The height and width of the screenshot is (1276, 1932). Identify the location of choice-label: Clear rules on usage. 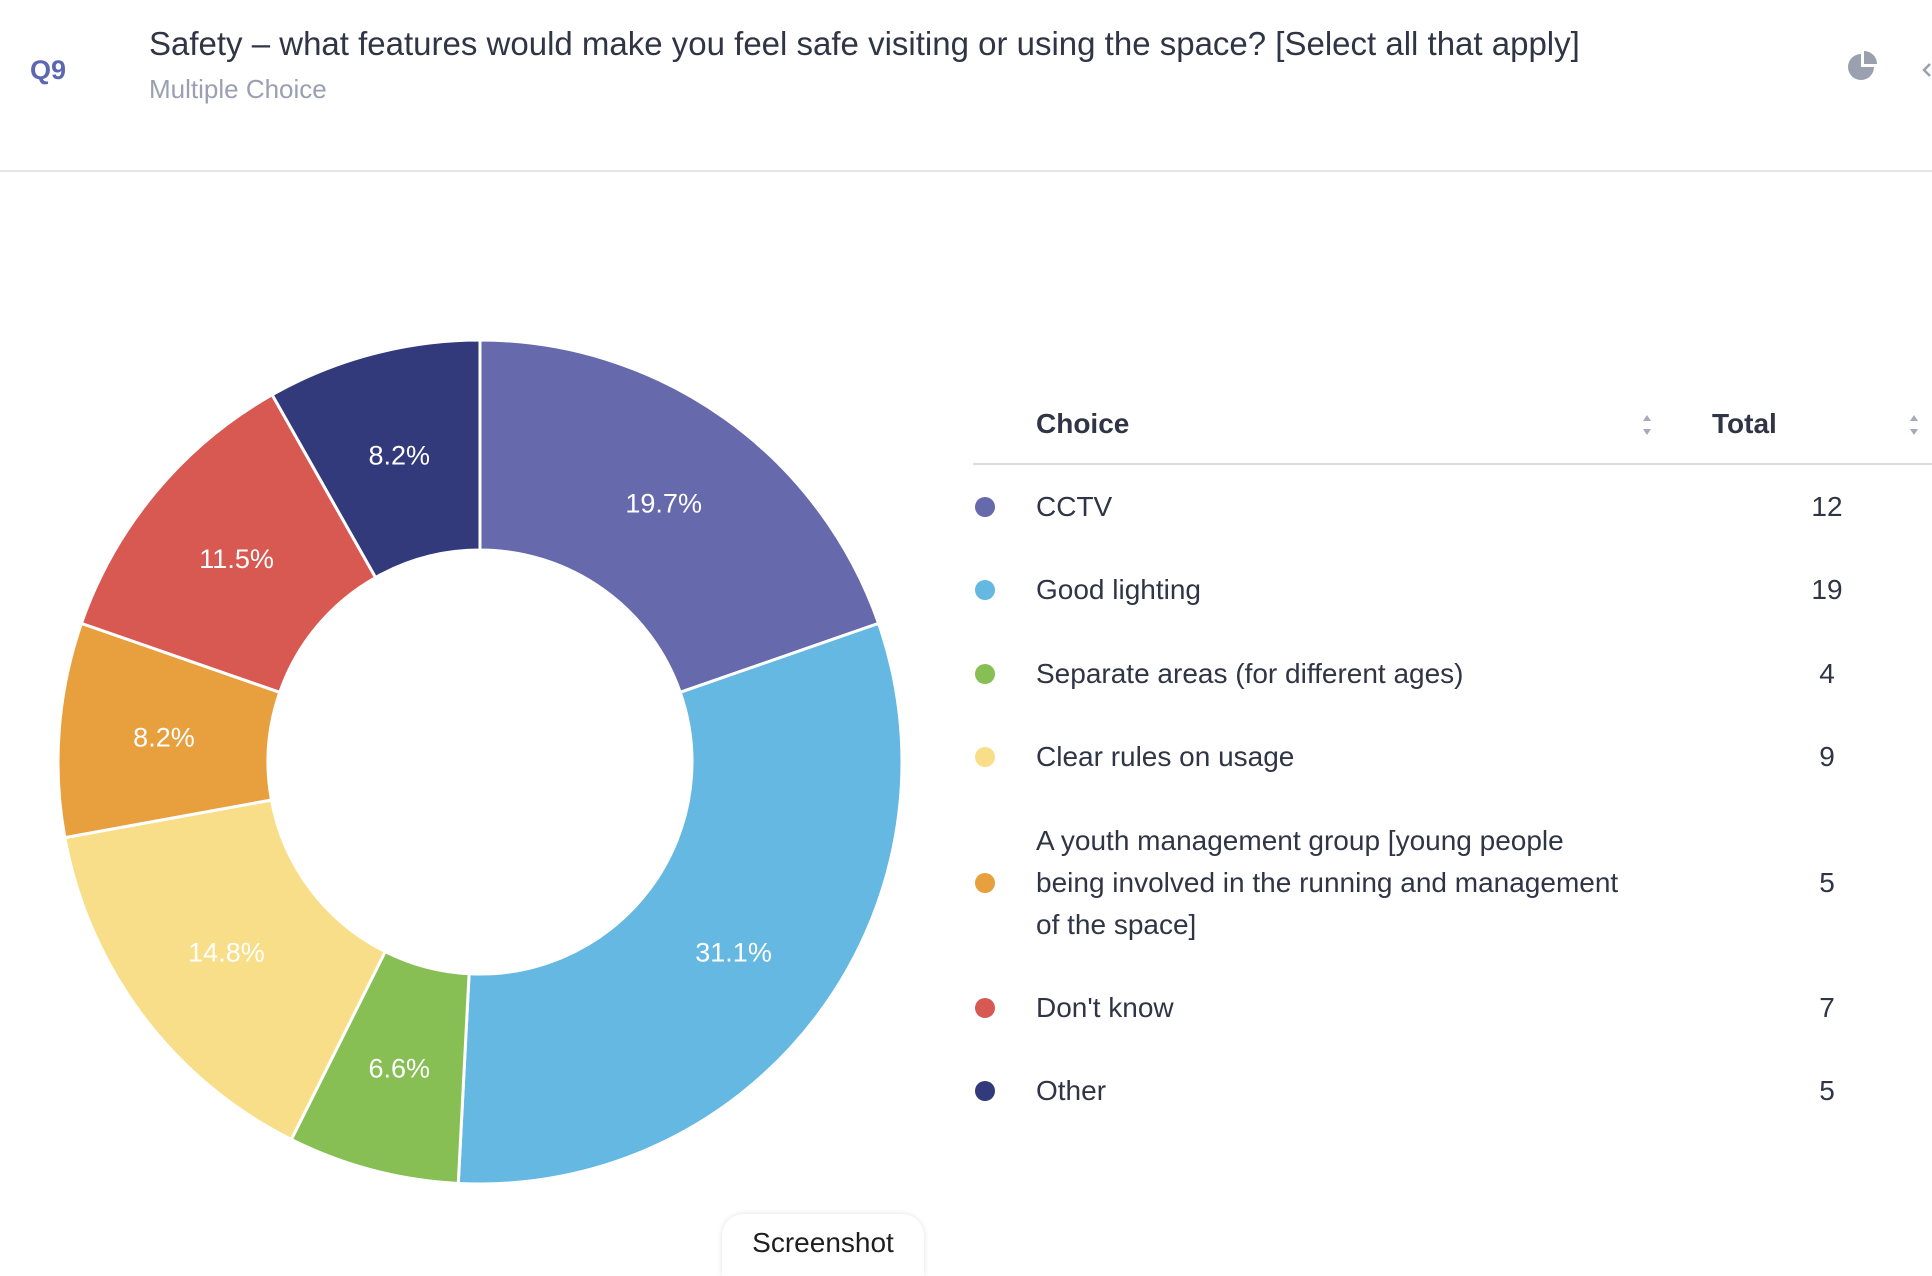
(1165, 756).